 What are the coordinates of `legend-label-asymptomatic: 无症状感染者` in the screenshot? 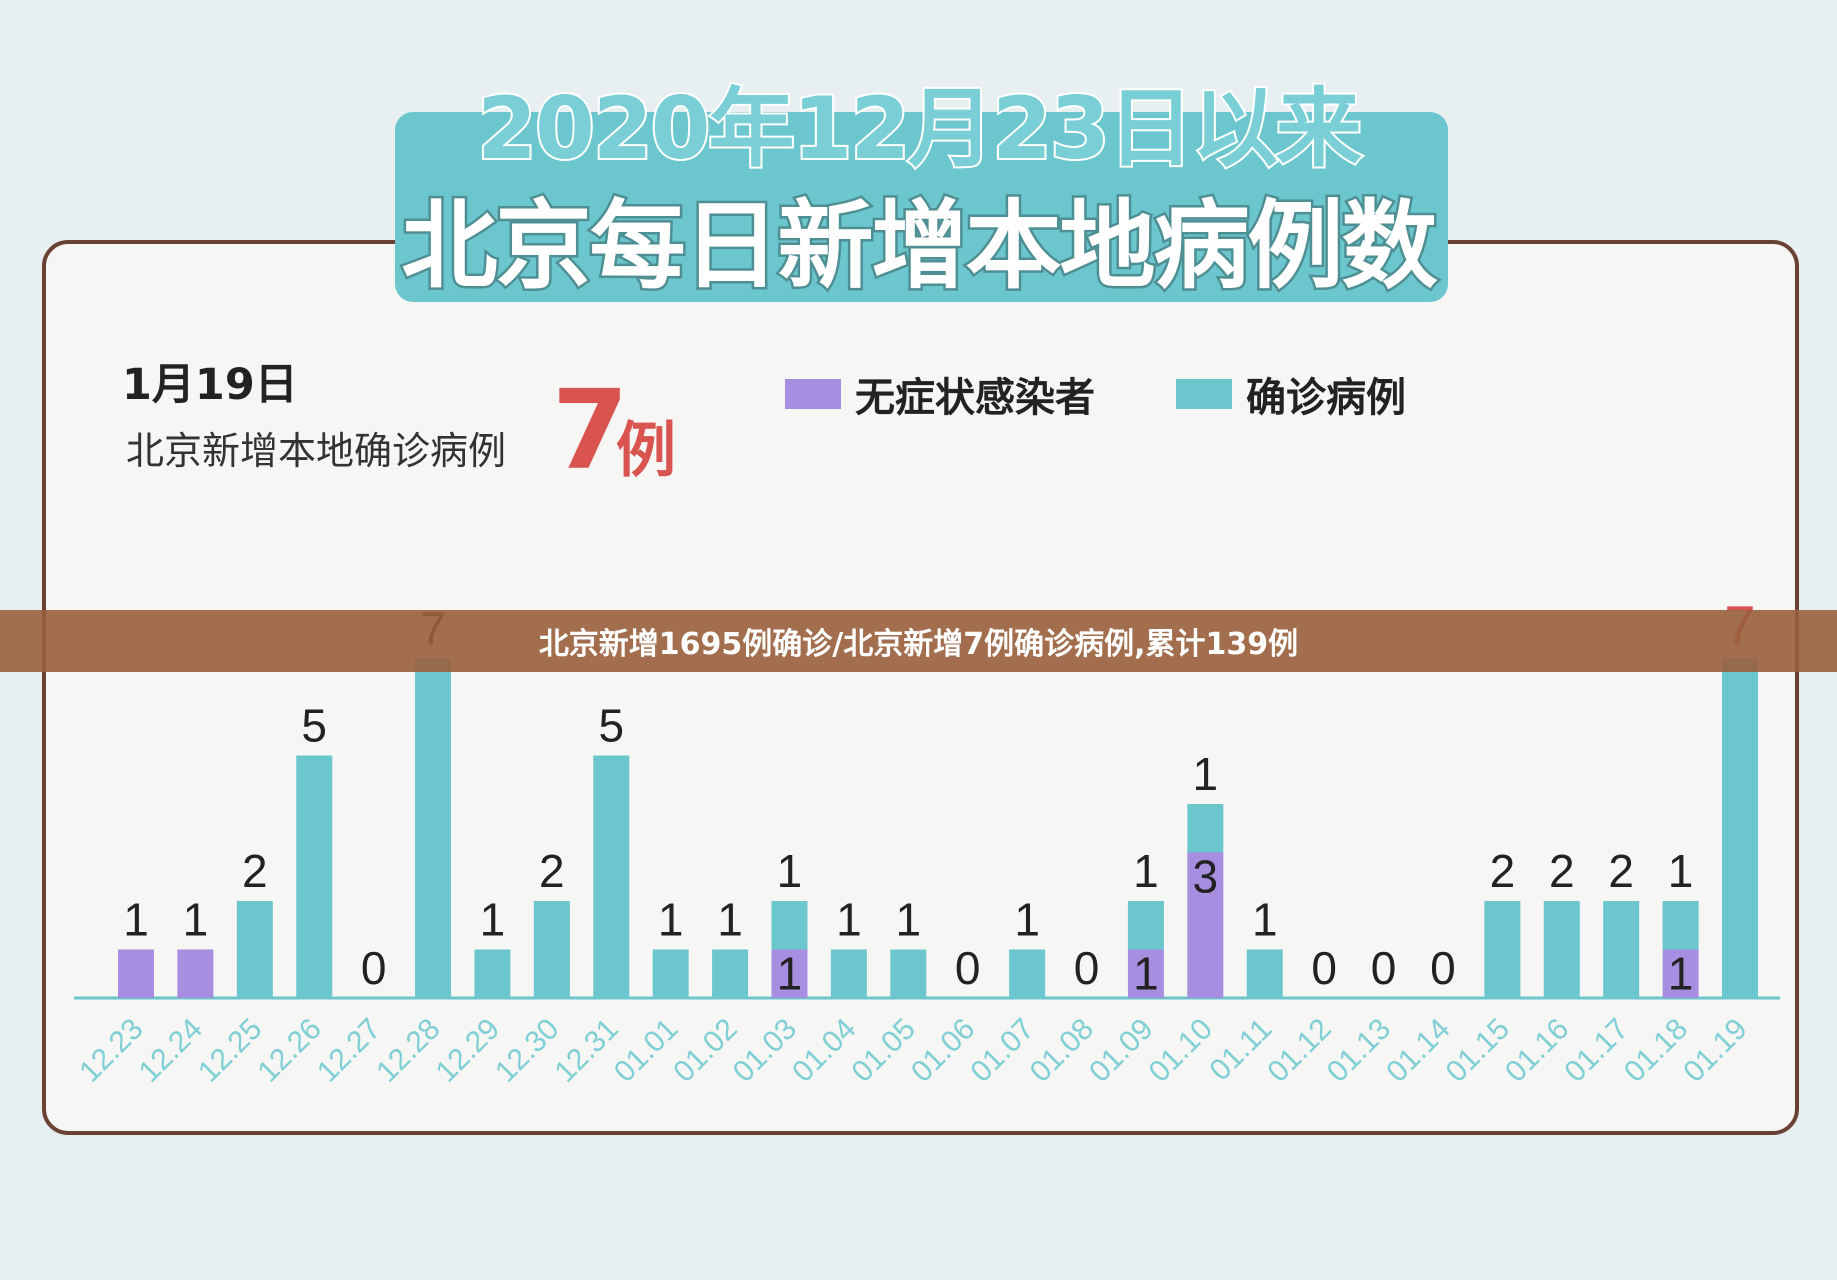 It's located at (975, 398).